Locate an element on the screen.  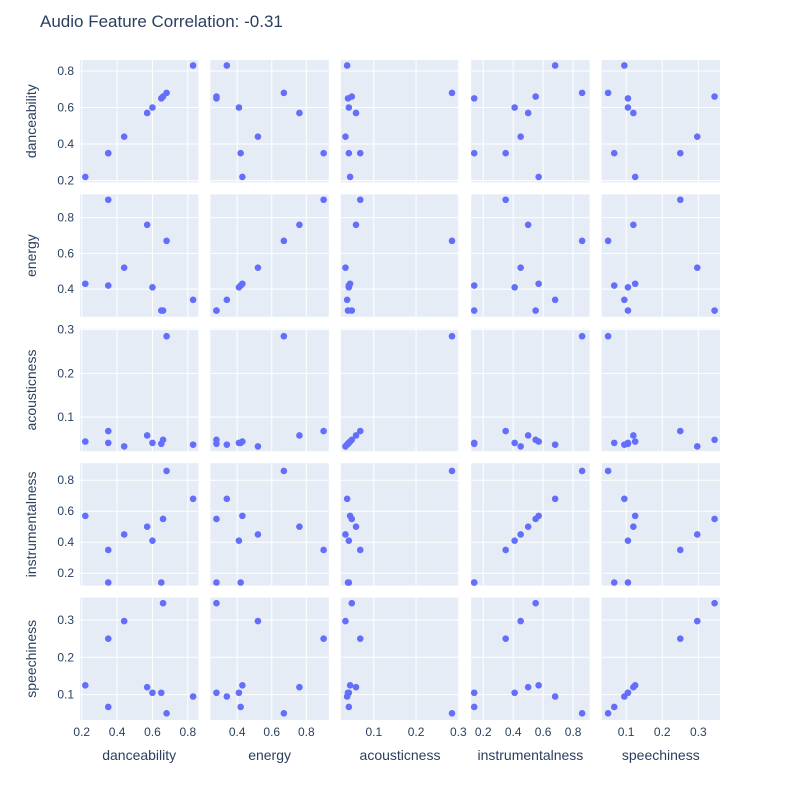
subplot-bg-energy-vs-danceability is located at coordinates (139, 255).